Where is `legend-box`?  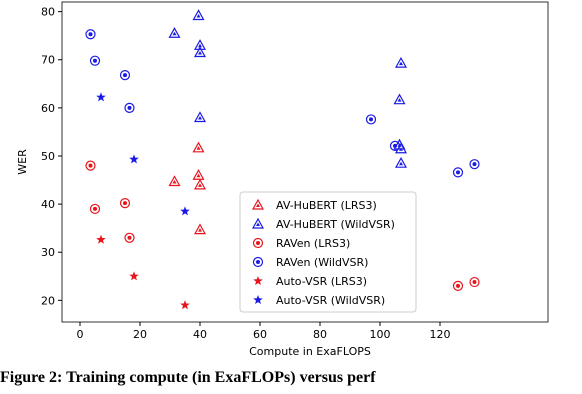
legend-box is located at coordinates (328, 252).